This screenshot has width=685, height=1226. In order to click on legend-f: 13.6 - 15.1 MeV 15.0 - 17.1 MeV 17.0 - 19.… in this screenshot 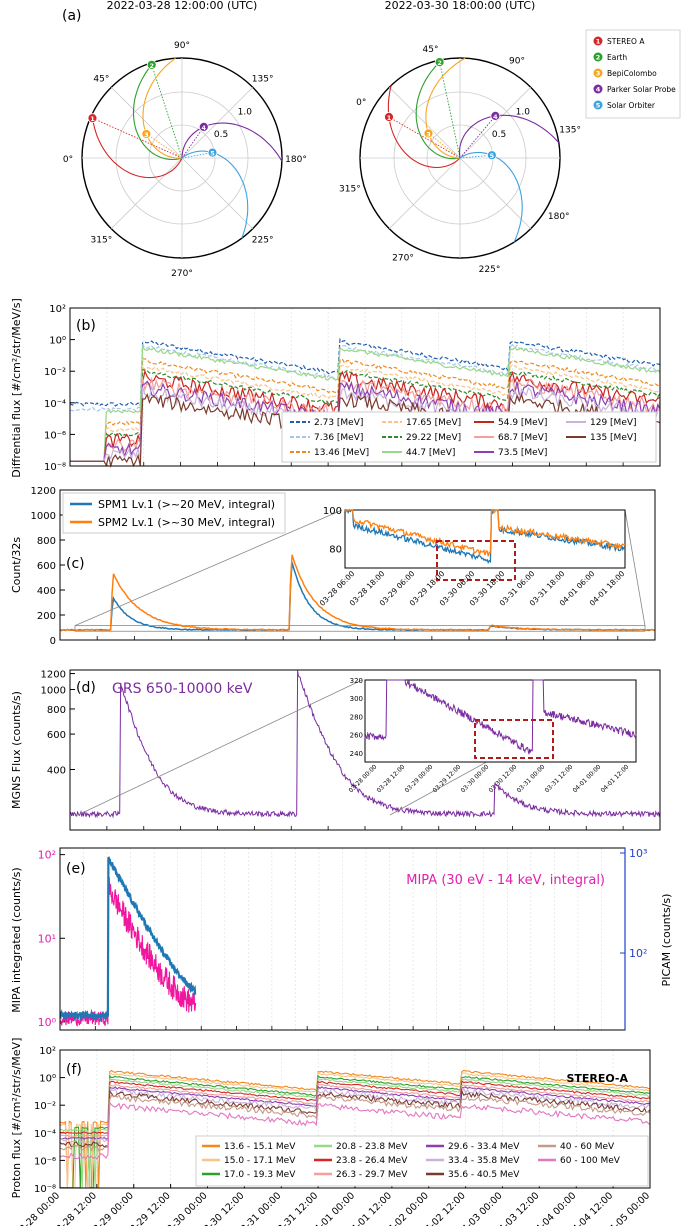, I will do `click(422, 1161)`.